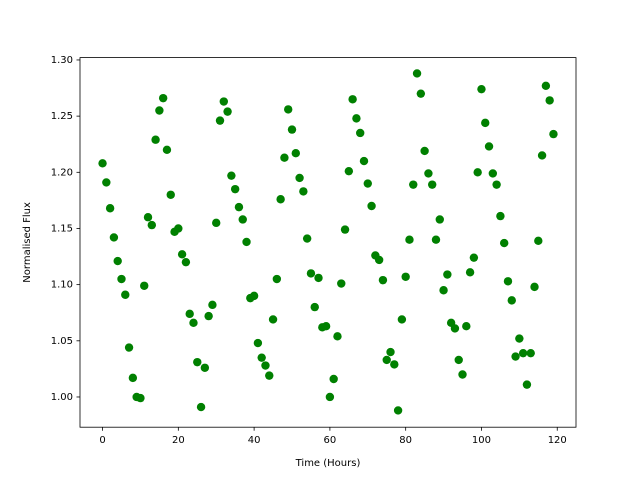  What do you see at coordinates (481, 440) in the screenshot?
I see `x-tick-label: 100` at bounding box center [481, 440].